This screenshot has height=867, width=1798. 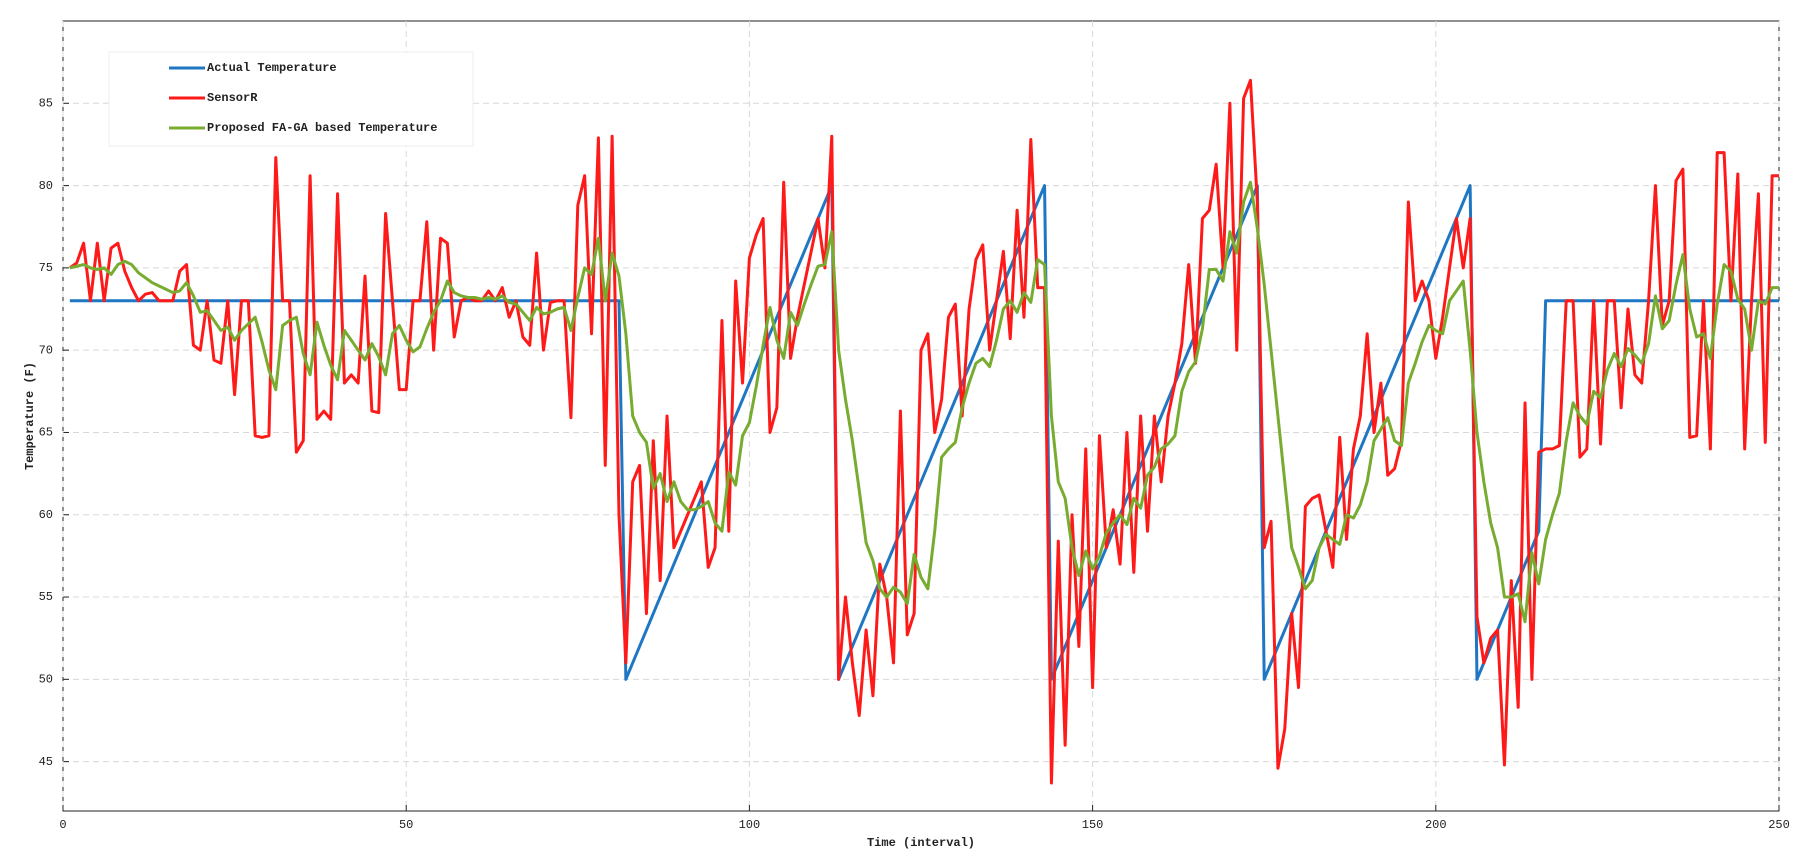 What do you see at coordinates (322, 128) in the screenshot?
I see `legend-label: Proposed FA-GA based Temperature` at bounding box center [322, 128].